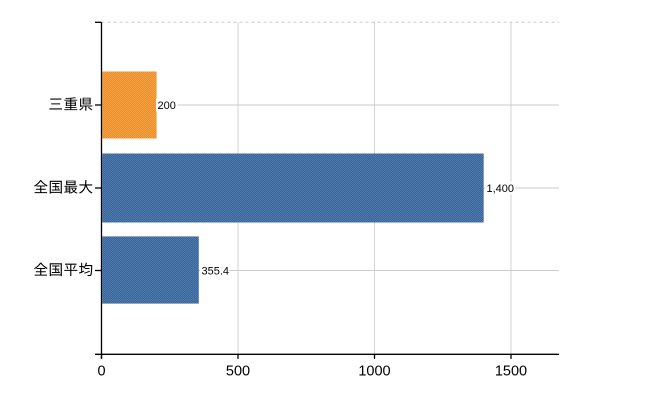 This screenshot has height=400, width=650. I want to click on svg-text: 0, so click(101, 371).